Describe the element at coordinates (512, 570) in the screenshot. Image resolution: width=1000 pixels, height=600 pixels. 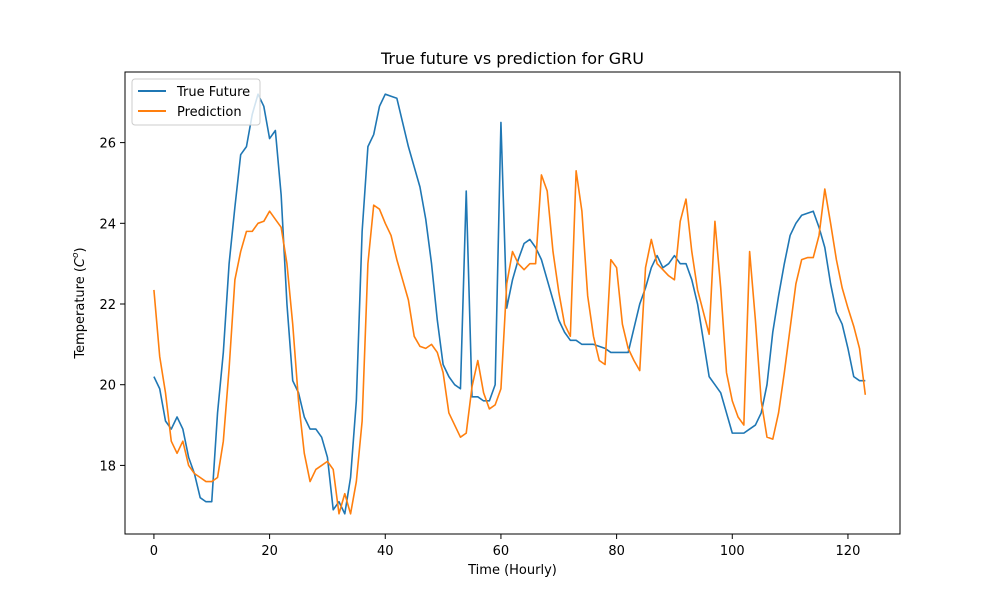
I see `x-axis-label: Time (Hourly)` at that location.